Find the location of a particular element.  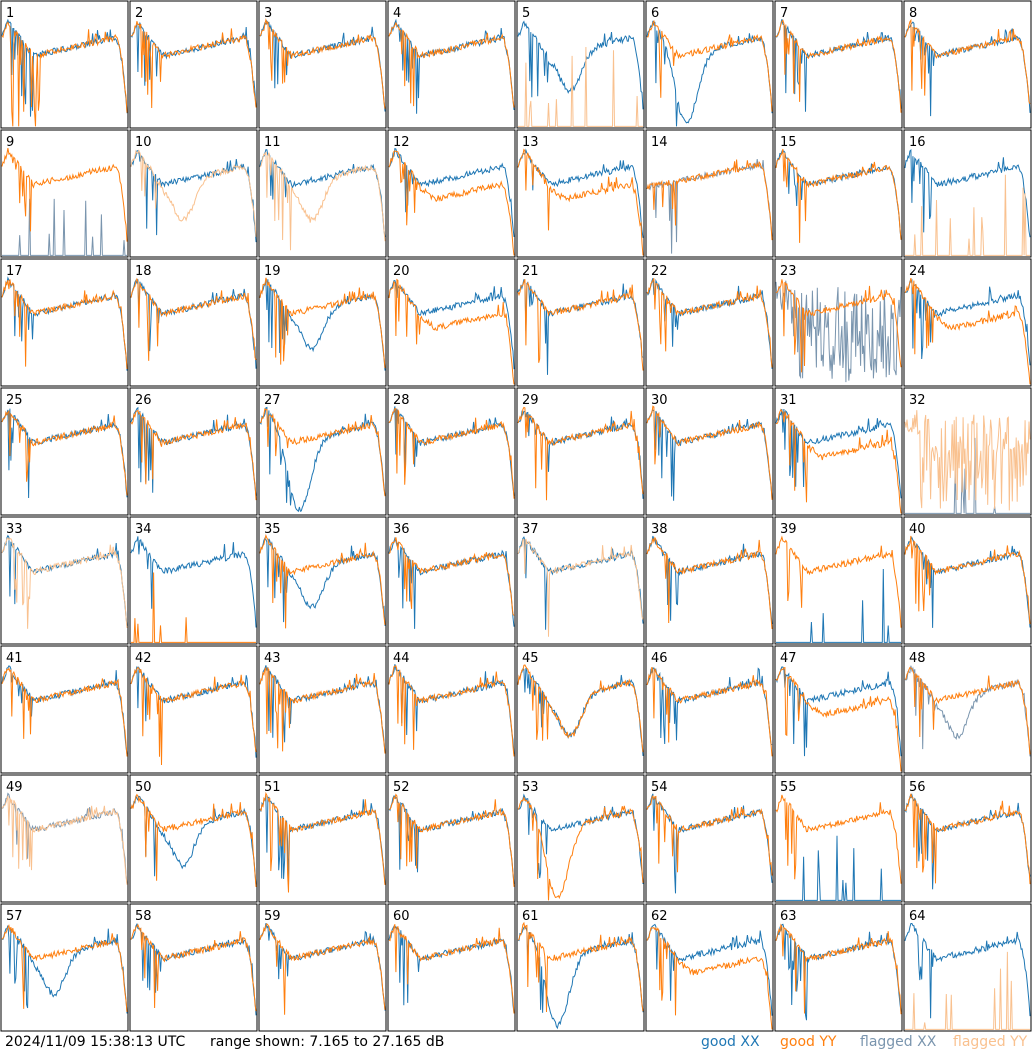

spectrum-panel-55: 55 is located at coordinates (838, 838).